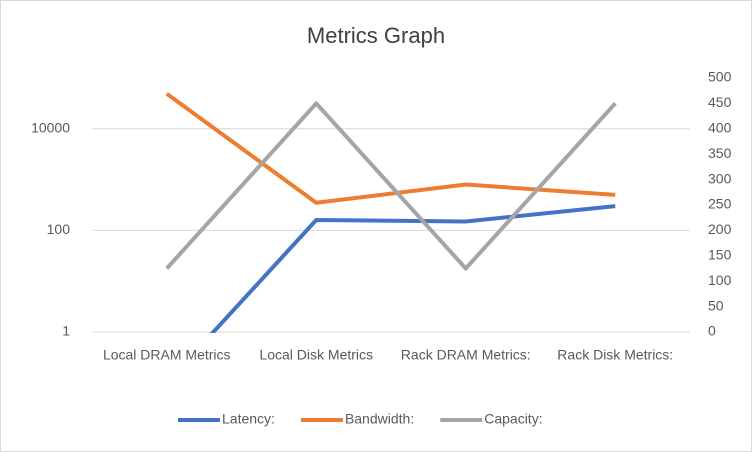 This screenshot has height=452, width=752. I want to click on y-tick-label: 10000, so click(50, 128).